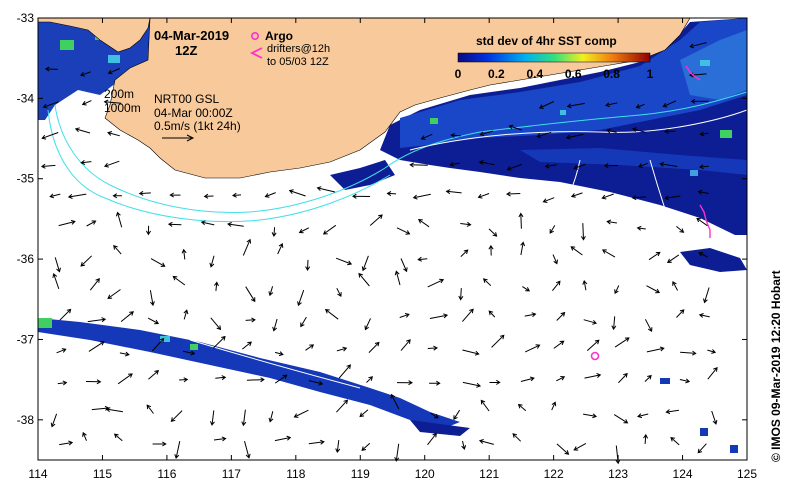  I want to click on x-tick-label: 123, so click(618, 474).